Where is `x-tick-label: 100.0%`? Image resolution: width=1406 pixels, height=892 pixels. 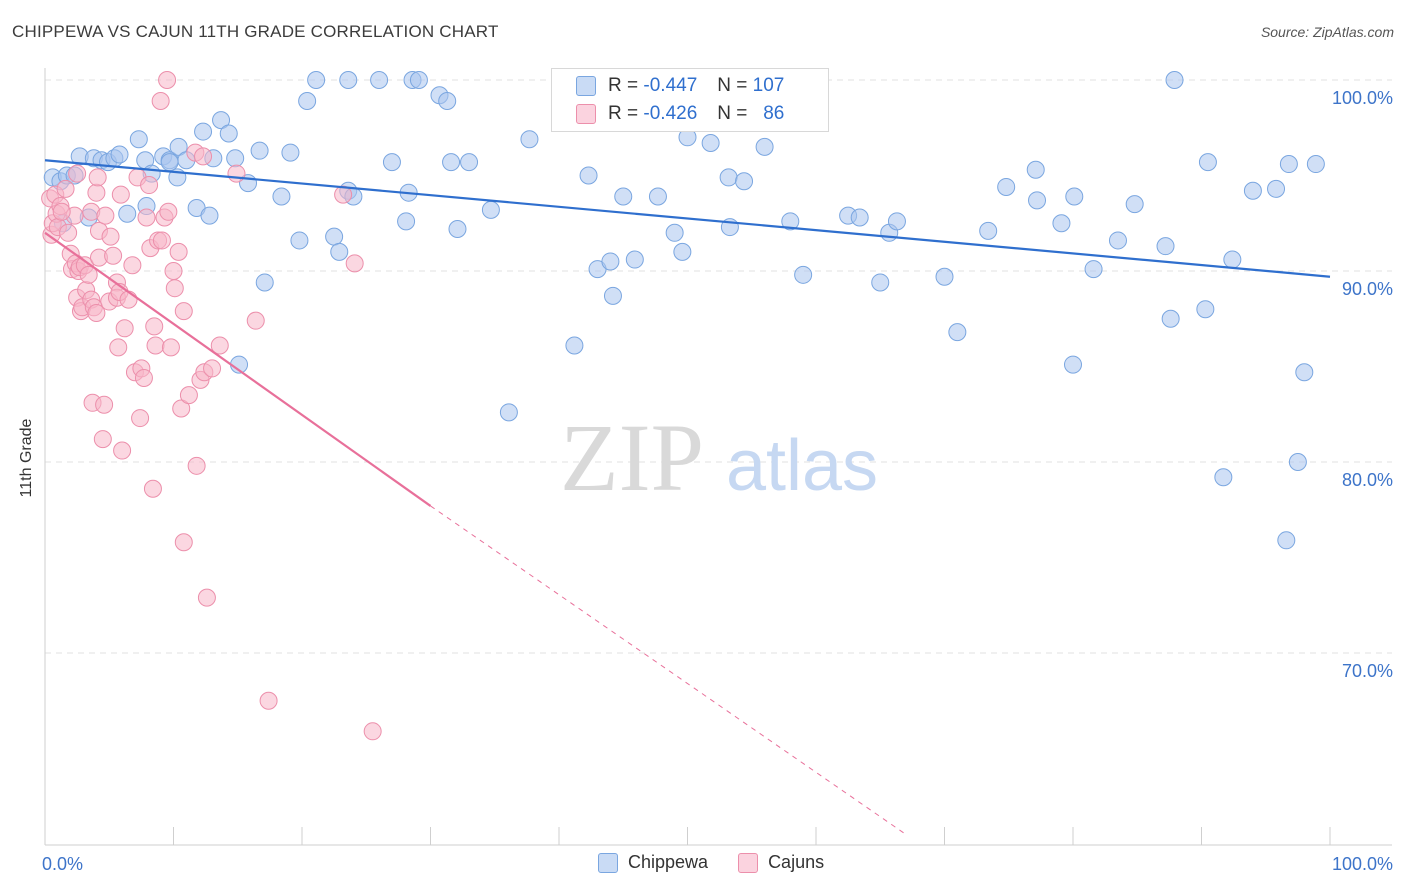 x-tick-label: 100.0% is located at coordinates (1362, 864).